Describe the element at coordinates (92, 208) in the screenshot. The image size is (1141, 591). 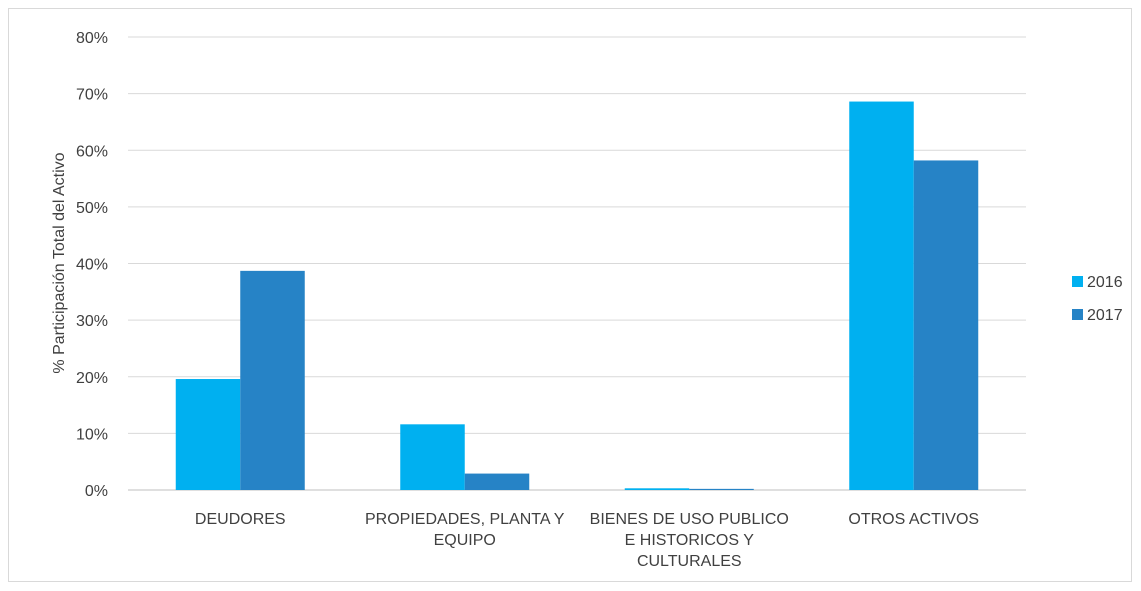
I see `y-tick-label: 50%` at that location.